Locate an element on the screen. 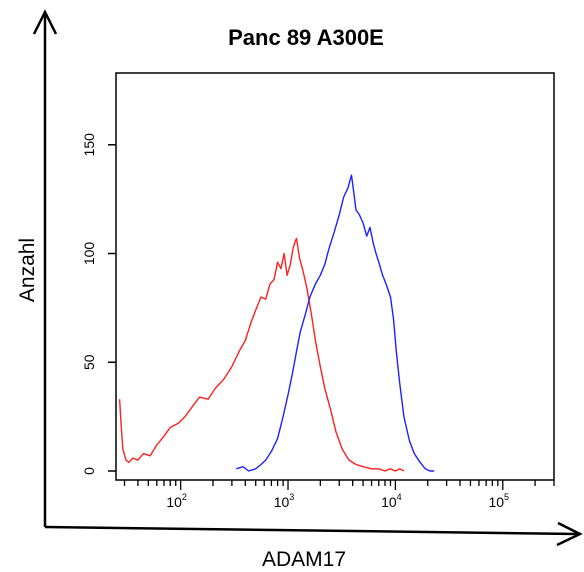 Image resolution: width=584 pixels, height=572 pixels. x-axis-label: ADAM17 is located at coordinates (304, 559).